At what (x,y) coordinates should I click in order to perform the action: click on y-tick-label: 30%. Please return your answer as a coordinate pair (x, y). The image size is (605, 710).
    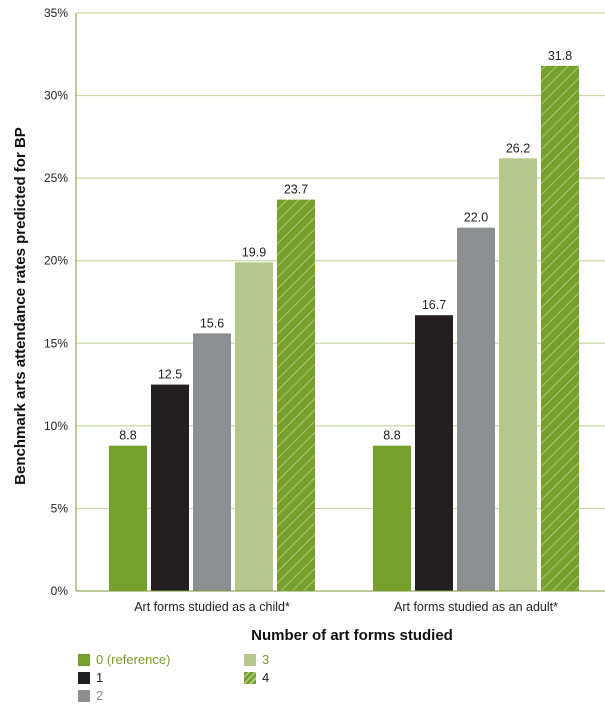
    Looking at the image, I should click on (56, 96).